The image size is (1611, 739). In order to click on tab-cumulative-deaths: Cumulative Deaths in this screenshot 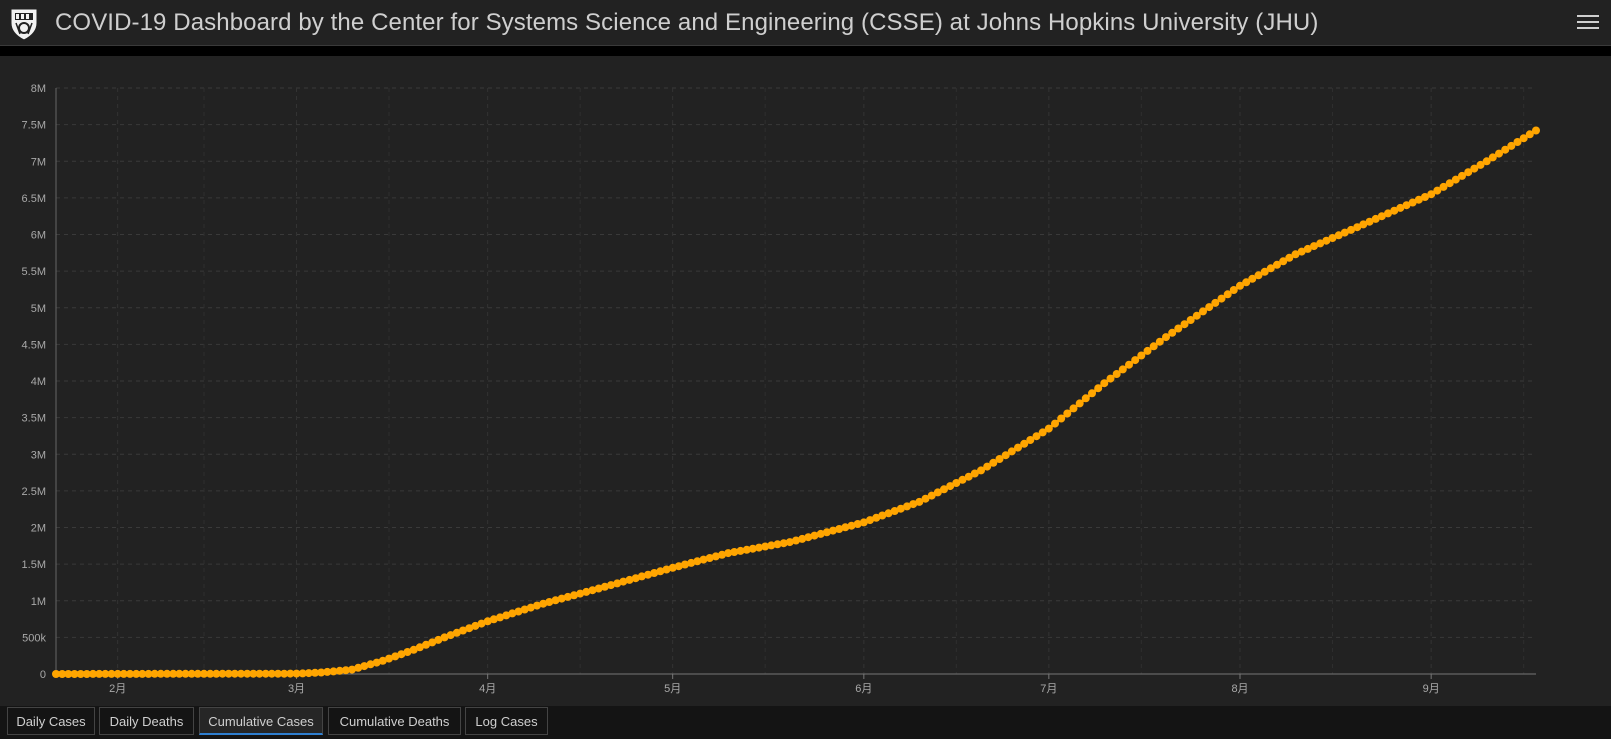, I will do `click(394, 721)`.